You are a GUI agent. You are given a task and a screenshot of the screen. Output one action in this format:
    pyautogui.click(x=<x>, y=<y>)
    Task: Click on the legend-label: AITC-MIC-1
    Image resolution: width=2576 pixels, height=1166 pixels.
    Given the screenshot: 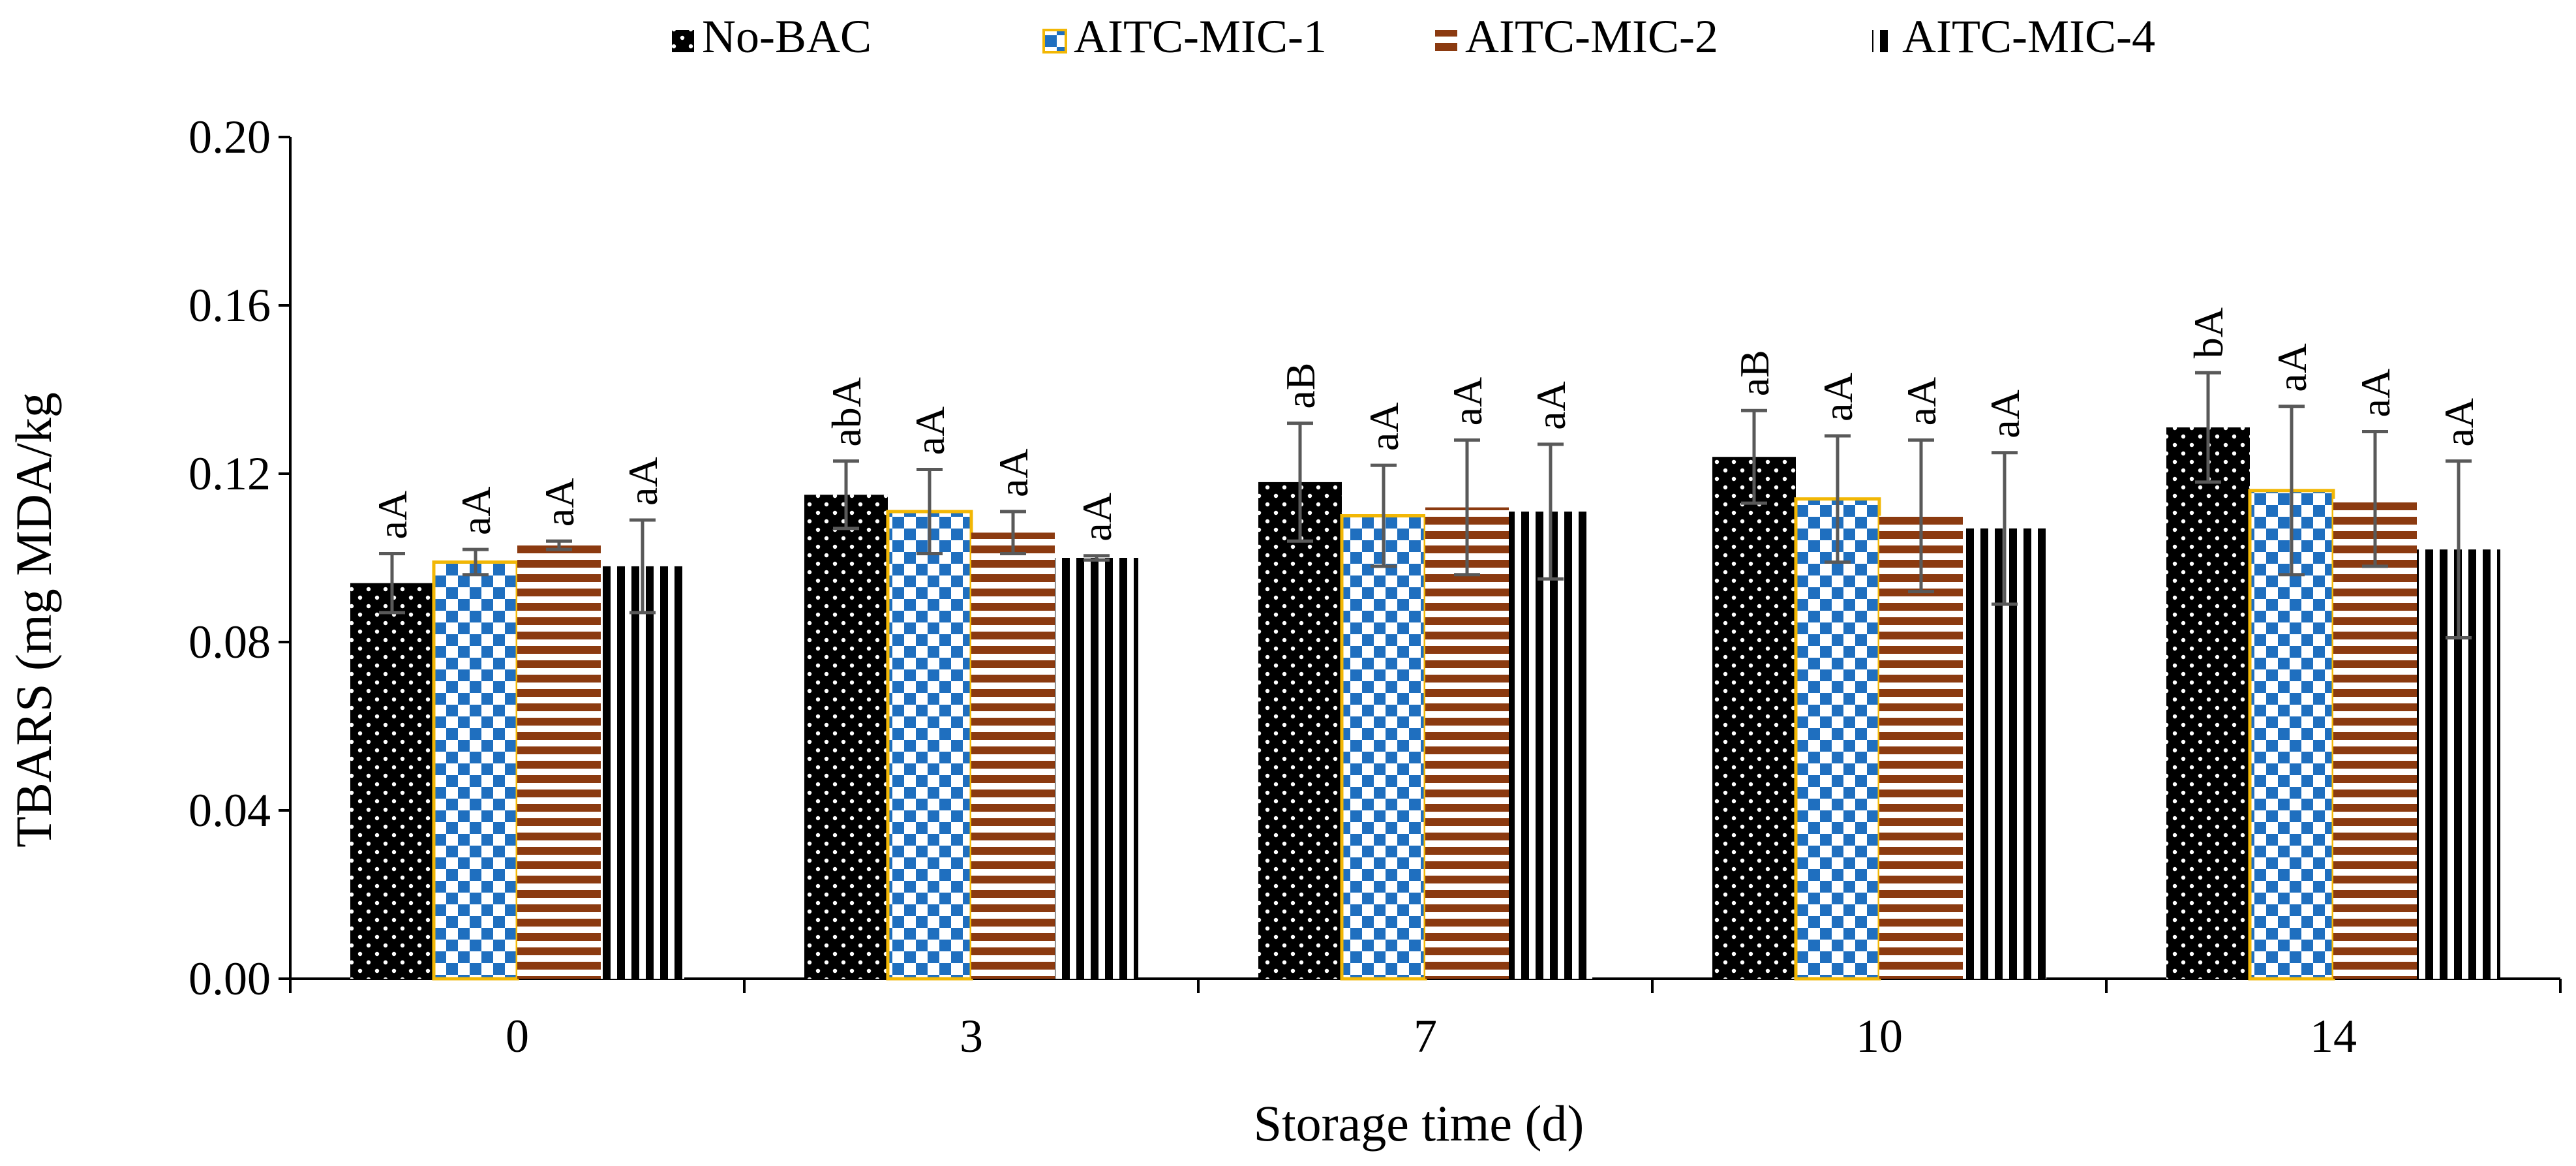 What is the action you would take?
    pyautogui.click(x=1201, y=36)
    